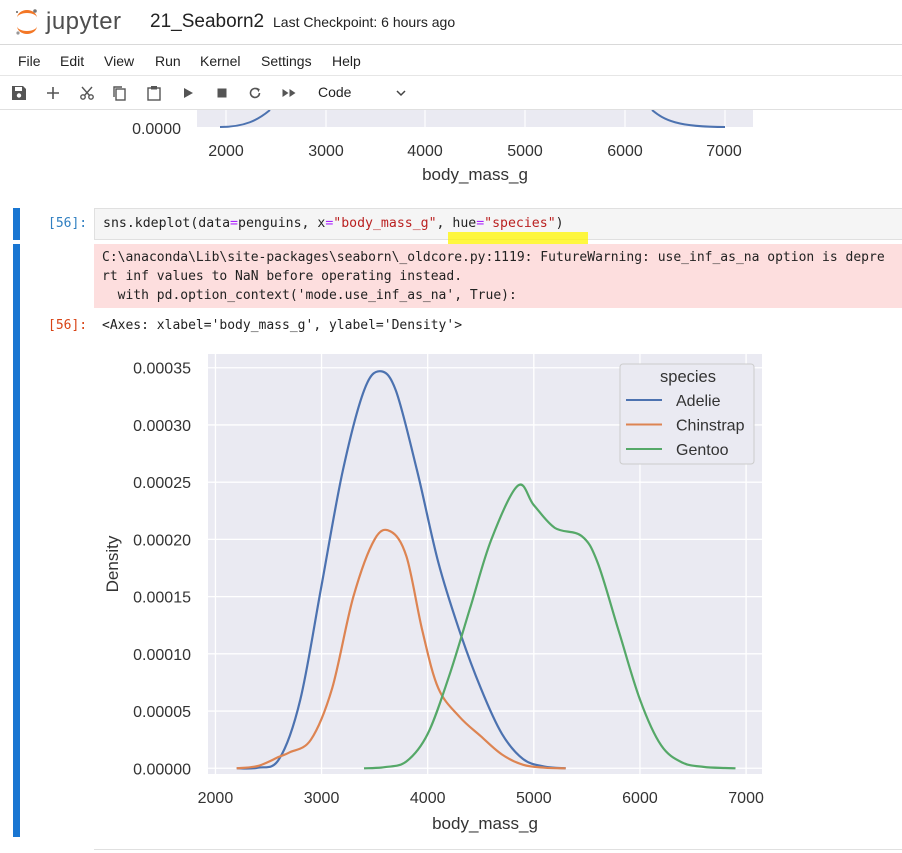  What do you see at coordinates (16, 224) in the screenshot?
I see `active-cell-input-bar` at bounding box center [16, 224].